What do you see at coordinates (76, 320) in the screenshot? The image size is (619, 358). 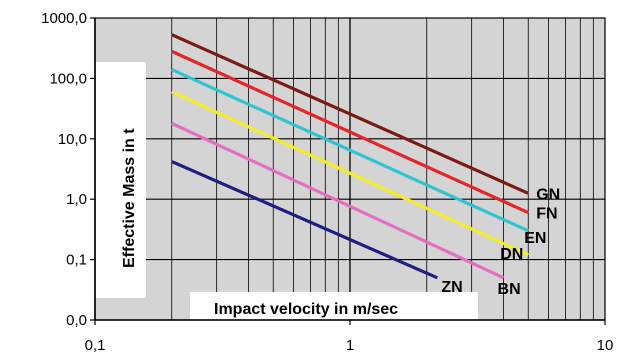 I see `y-tick-label: 0,0` at bounding box center [76, 320].